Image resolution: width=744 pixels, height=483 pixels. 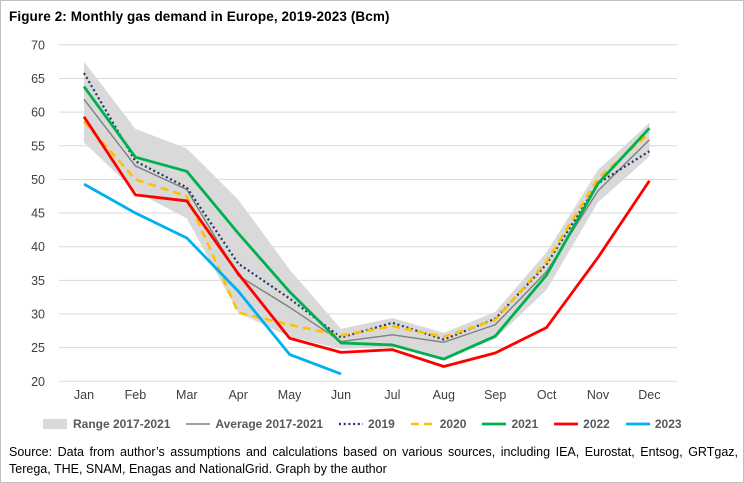 What do you see at coordinates (290, 395) in the screenshot?
I see `x-tick-may: May` at bounding box center [290, 395].